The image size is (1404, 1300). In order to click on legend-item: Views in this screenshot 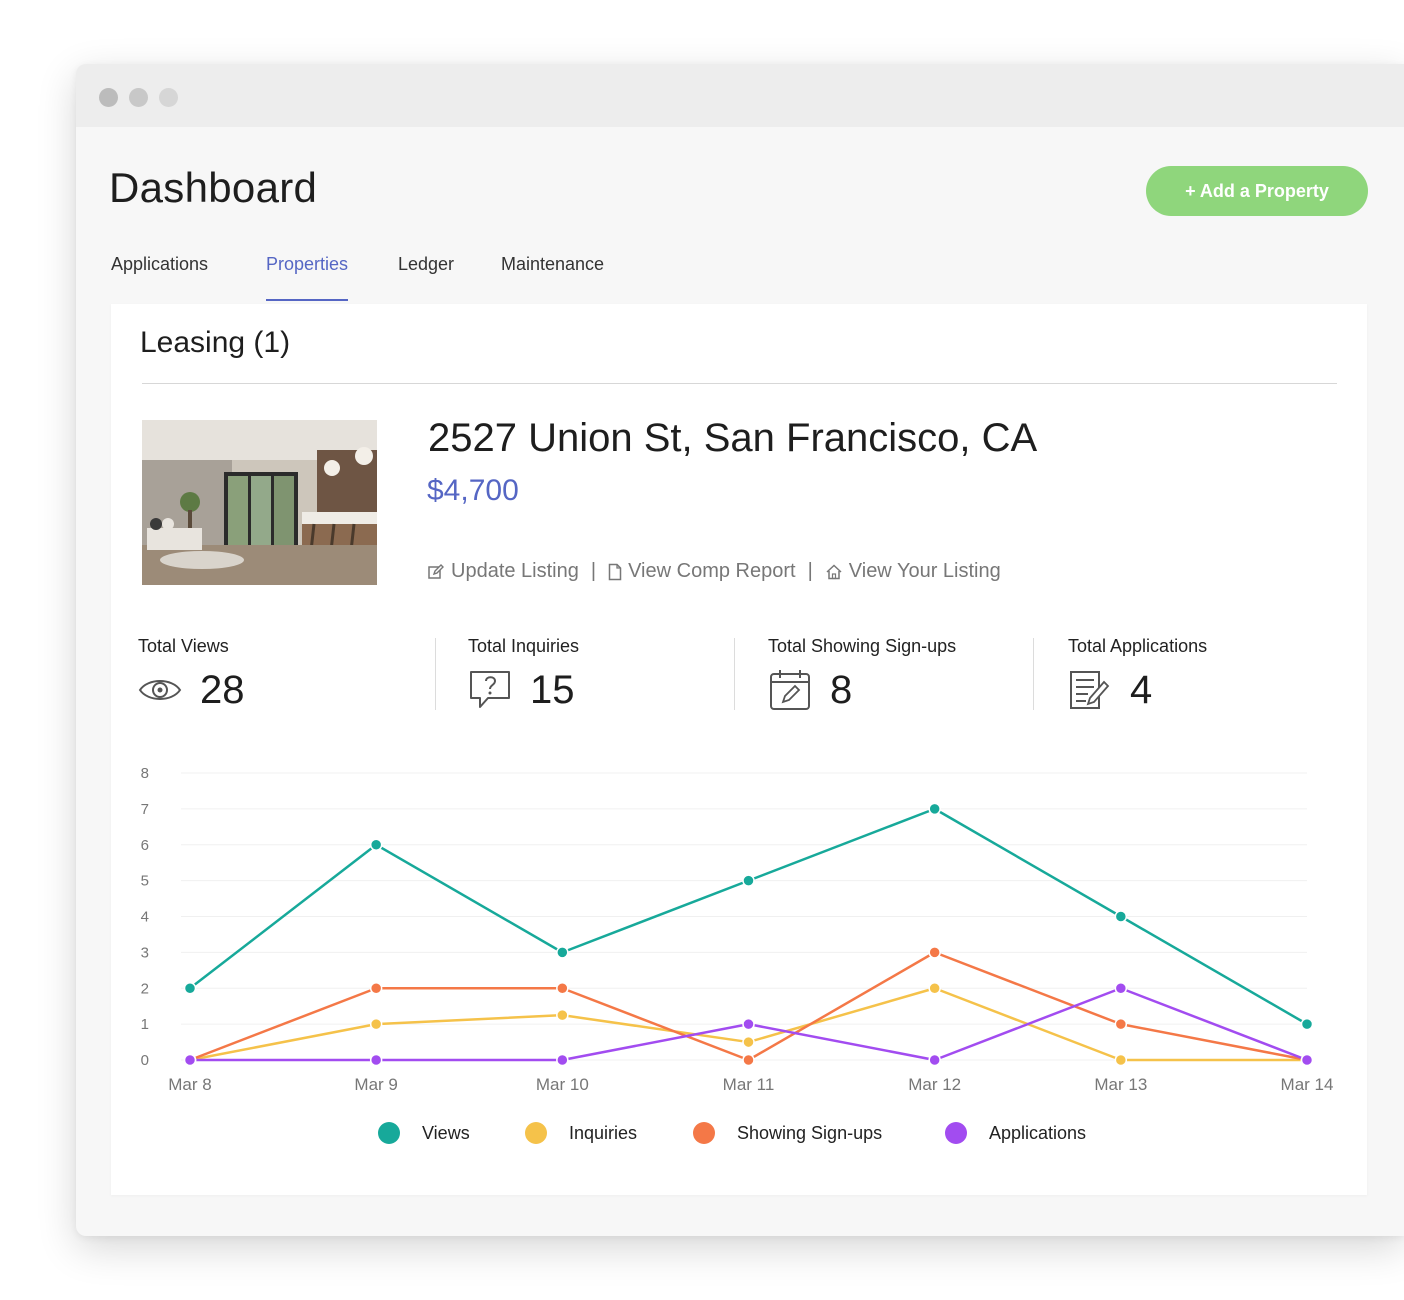, I will do `click(424, 1133)`.